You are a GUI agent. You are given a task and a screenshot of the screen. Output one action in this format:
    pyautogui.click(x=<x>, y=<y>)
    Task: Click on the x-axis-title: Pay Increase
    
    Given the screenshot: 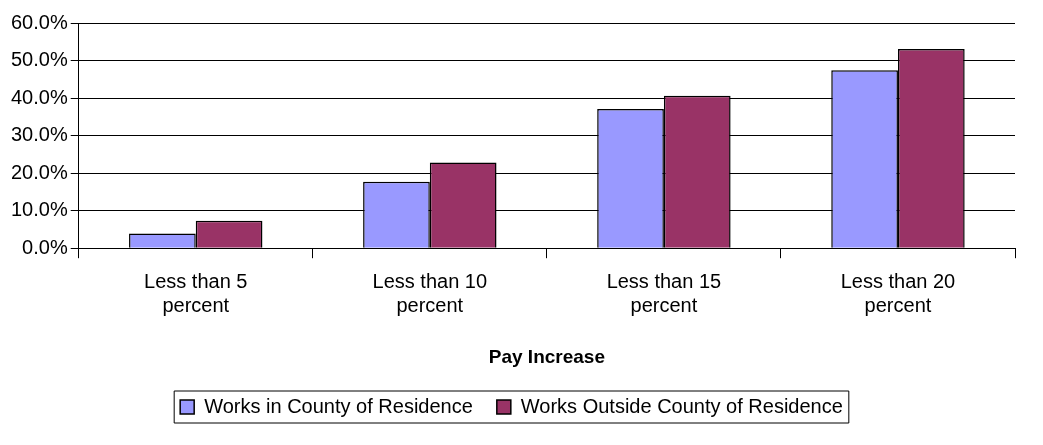 What is the action you would take?
    pyautogui.click(x=546, y=356)
    